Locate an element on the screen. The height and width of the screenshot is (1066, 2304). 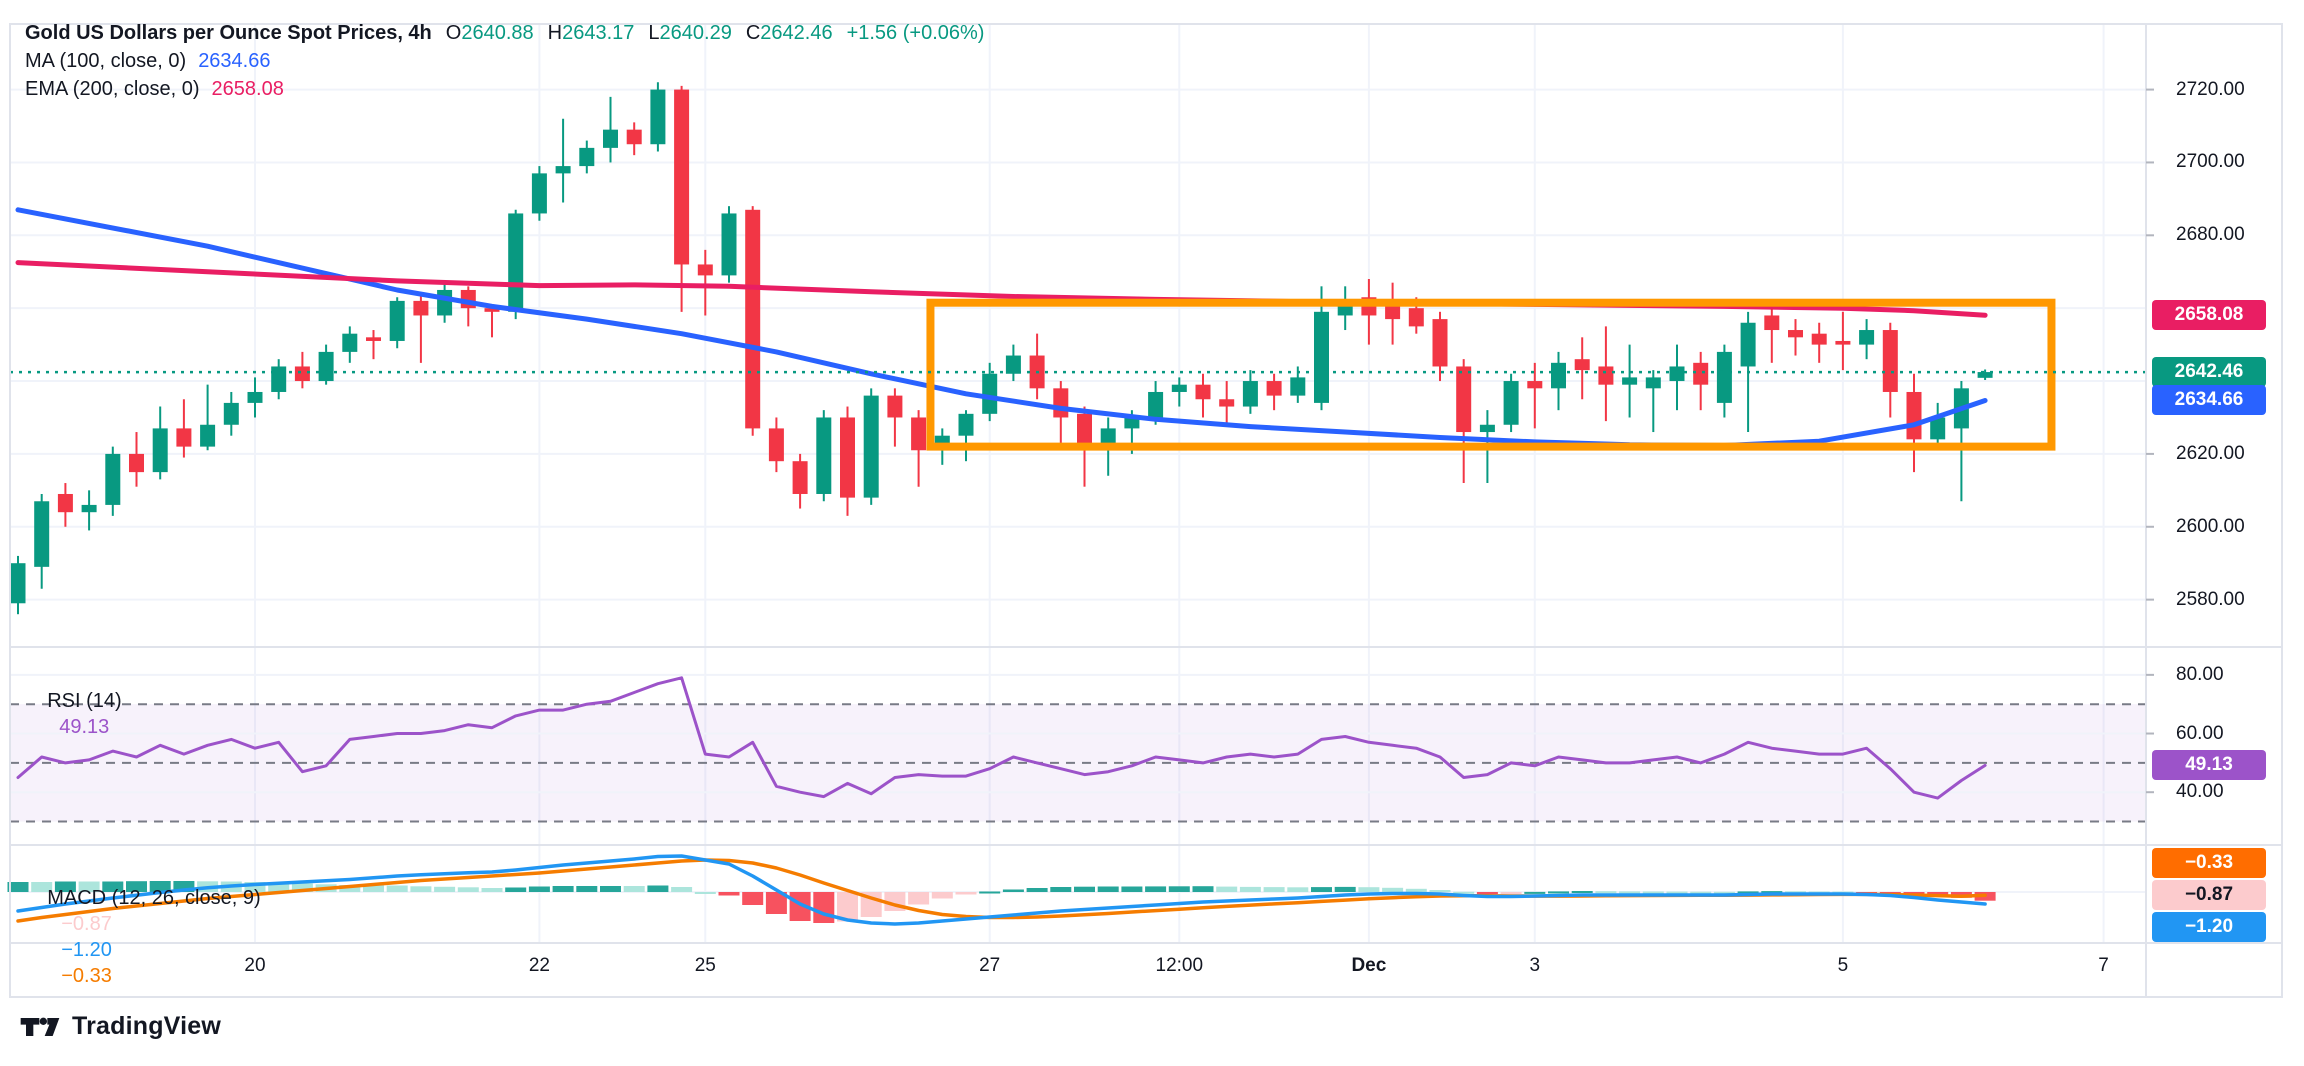
ohlc-close: C2642.46 is located at coordinates (789, 33).